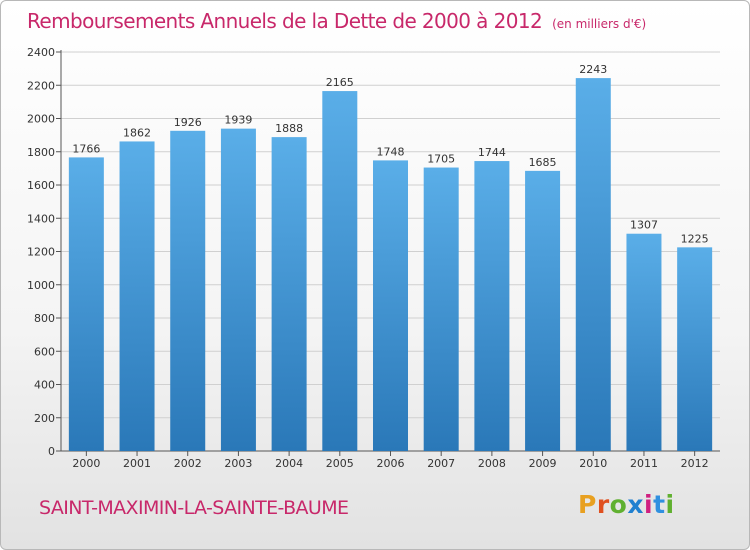 This screenshot has height=550, width=750. I want to click on logo-letter: P, so click(587, 504).